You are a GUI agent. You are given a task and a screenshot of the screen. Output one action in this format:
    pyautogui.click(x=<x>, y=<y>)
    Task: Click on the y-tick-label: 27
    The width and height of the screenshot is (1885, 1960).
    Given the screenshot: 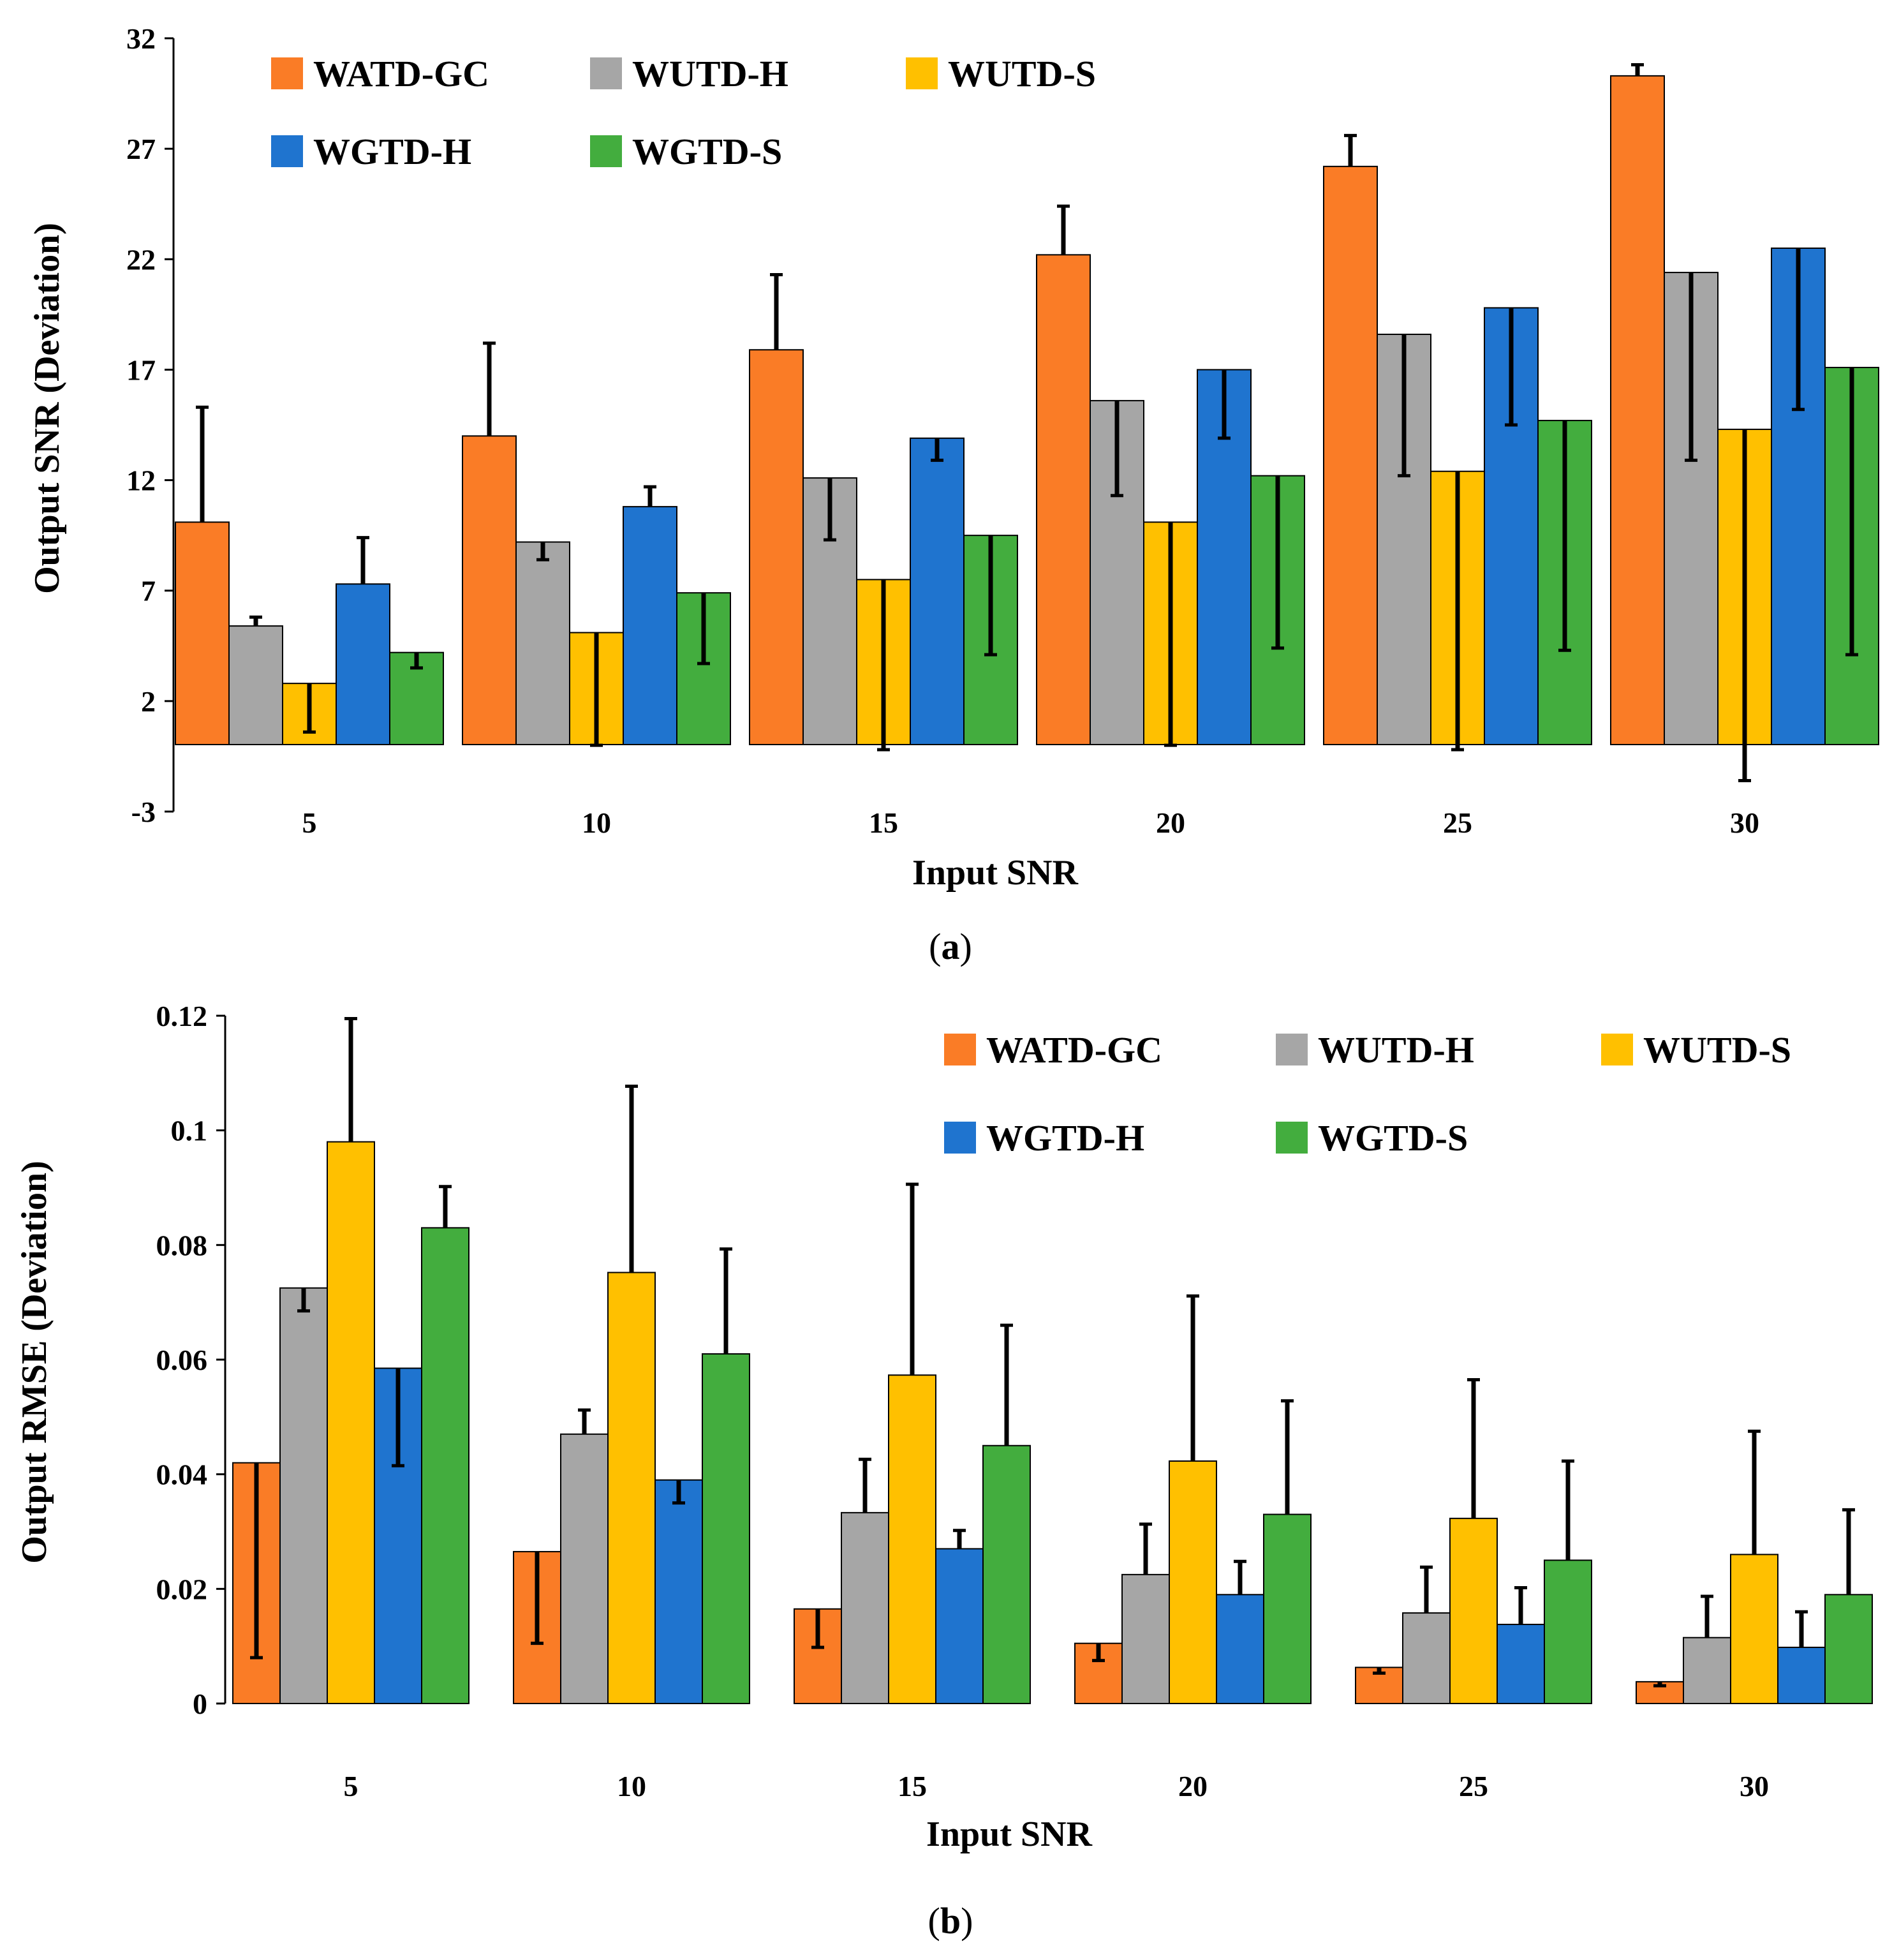 What is the action you would take?
    pyautogui.click(x=141, y=149)
    